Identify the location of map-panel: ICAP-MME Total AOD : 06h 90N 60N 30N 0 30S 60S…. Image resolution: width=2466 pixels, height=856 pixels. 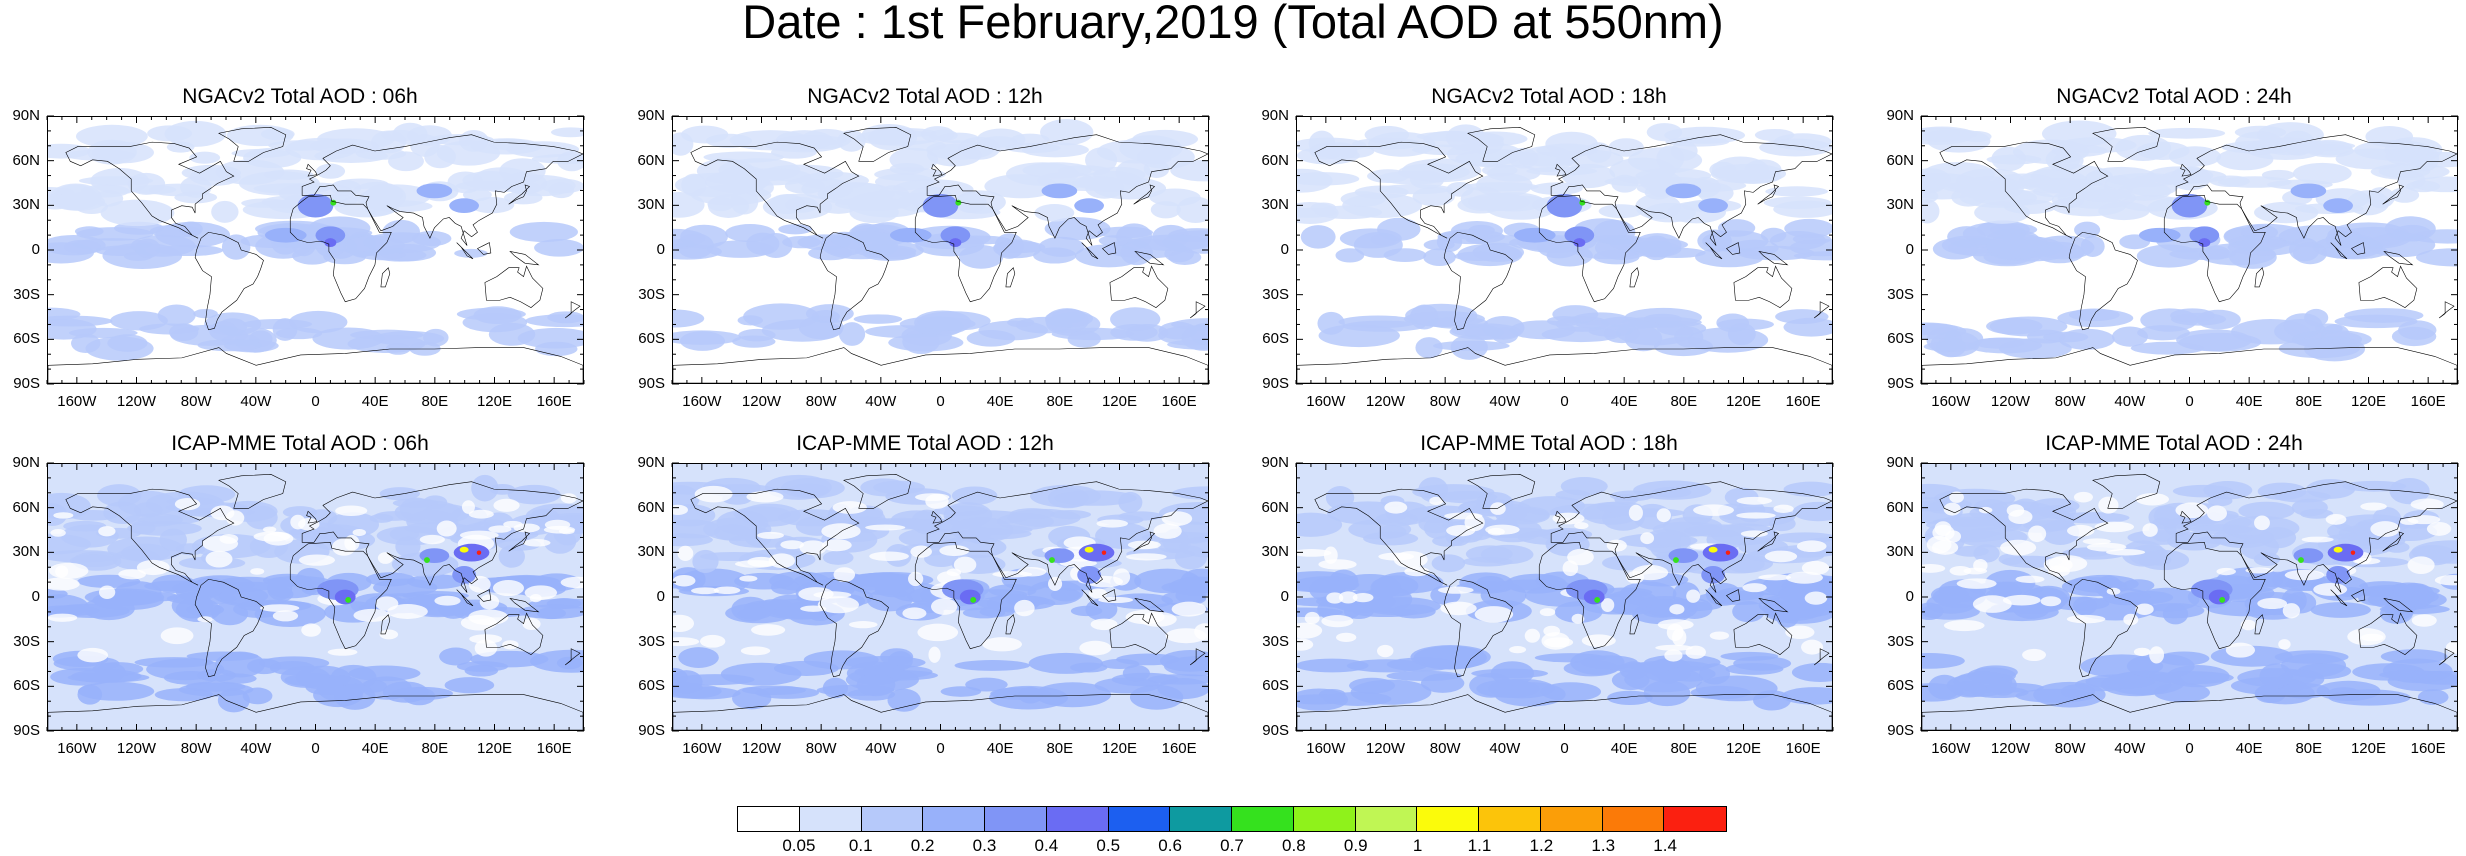
(300, 594).